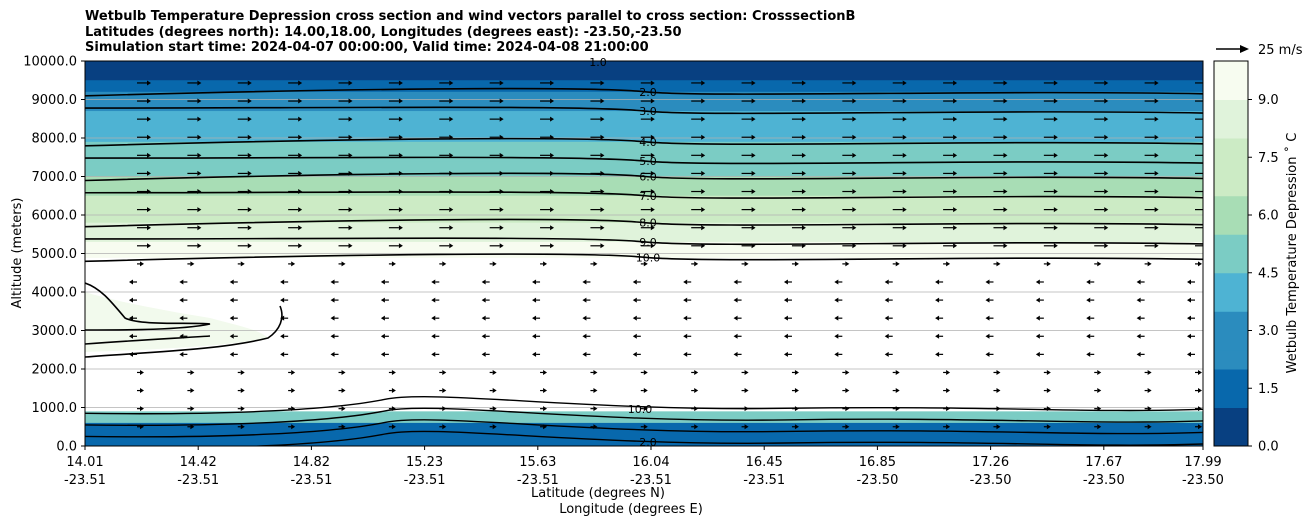 The width and height of the screenshot is (1312, 526). Describe the element at coordinates (644, 440) in the screenshot. I see `fill-band-lower` at that location.